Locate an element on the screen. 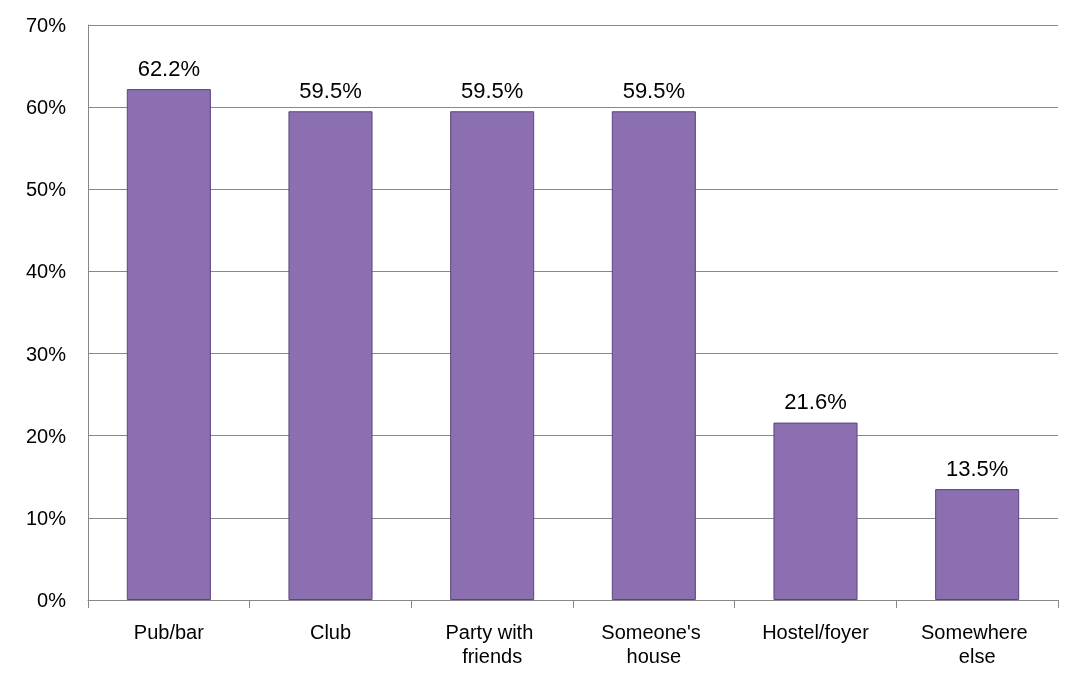 This screenshot has width=1066, height=677. data-label: 62.2% is located at coordinates (169, 68).